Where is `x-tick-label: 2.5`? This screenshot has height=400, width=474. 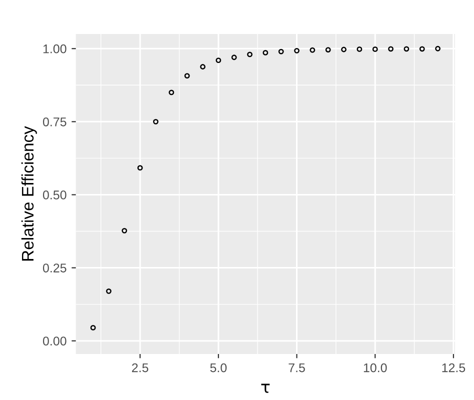 x-tick-label: 2.5 is located at coordinates (140, 367).